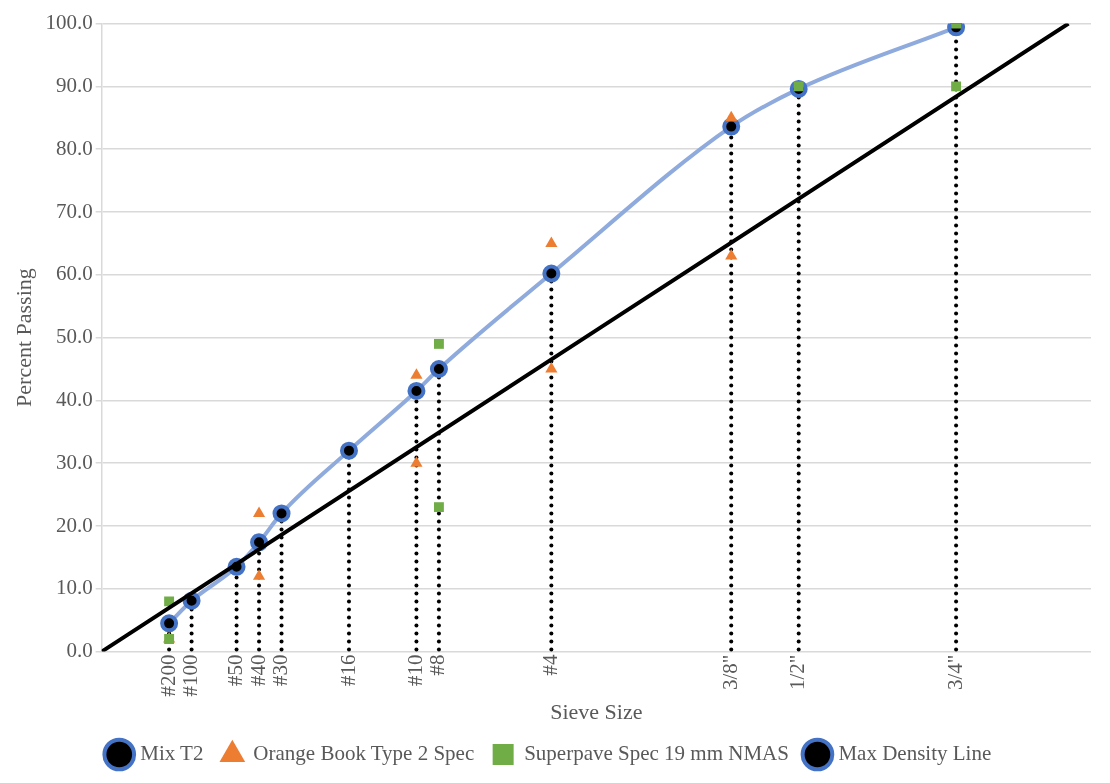 The height and width of the screenshot is (783, 1110). Describe the element at coordinates (172, 753) in the screenshot. I see `legend-label: Mix T2` at that location.